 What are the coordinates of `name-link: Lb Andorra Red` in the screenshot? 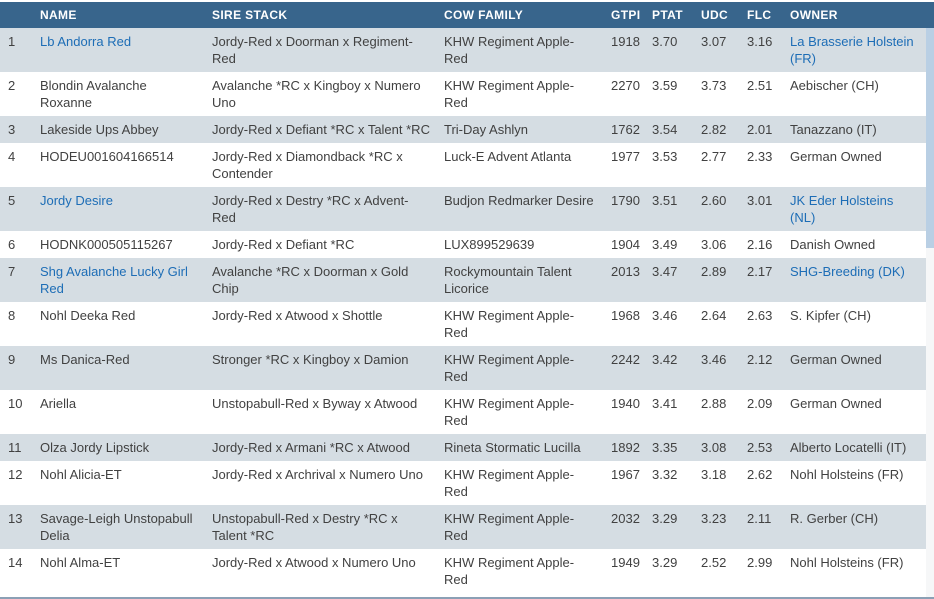 It's located at (126, 50).